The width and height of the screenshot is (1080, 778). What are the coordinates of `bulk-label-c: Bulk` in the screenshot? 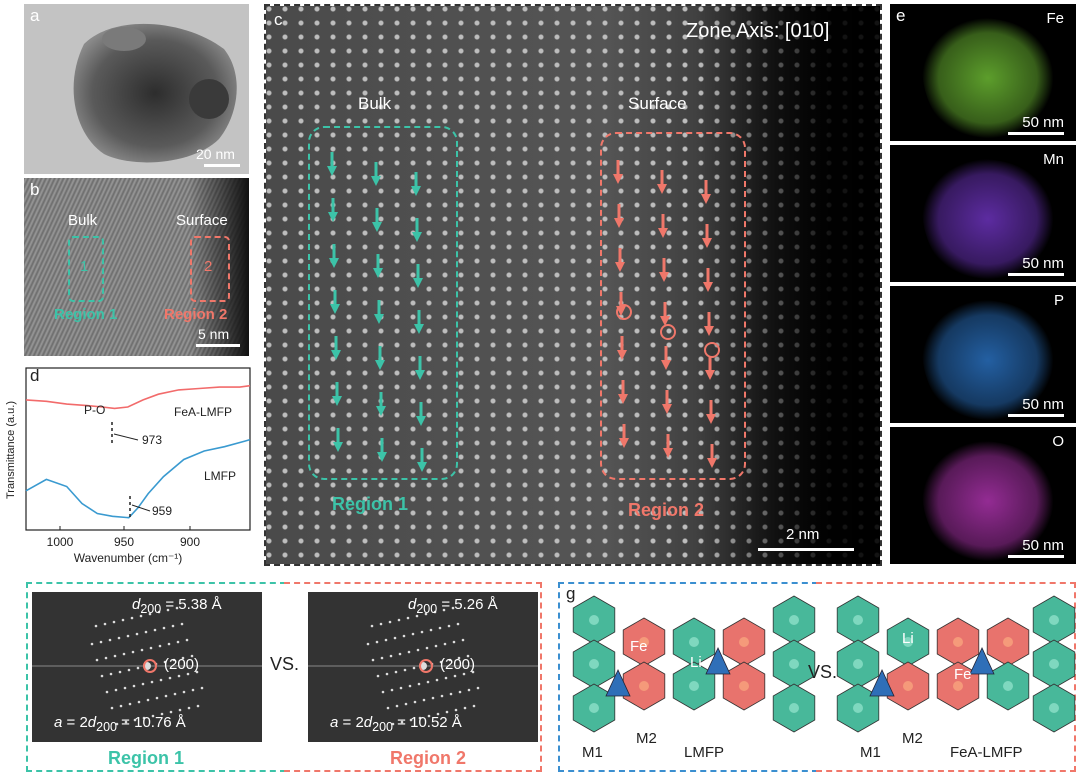 It's located at (375, 103).